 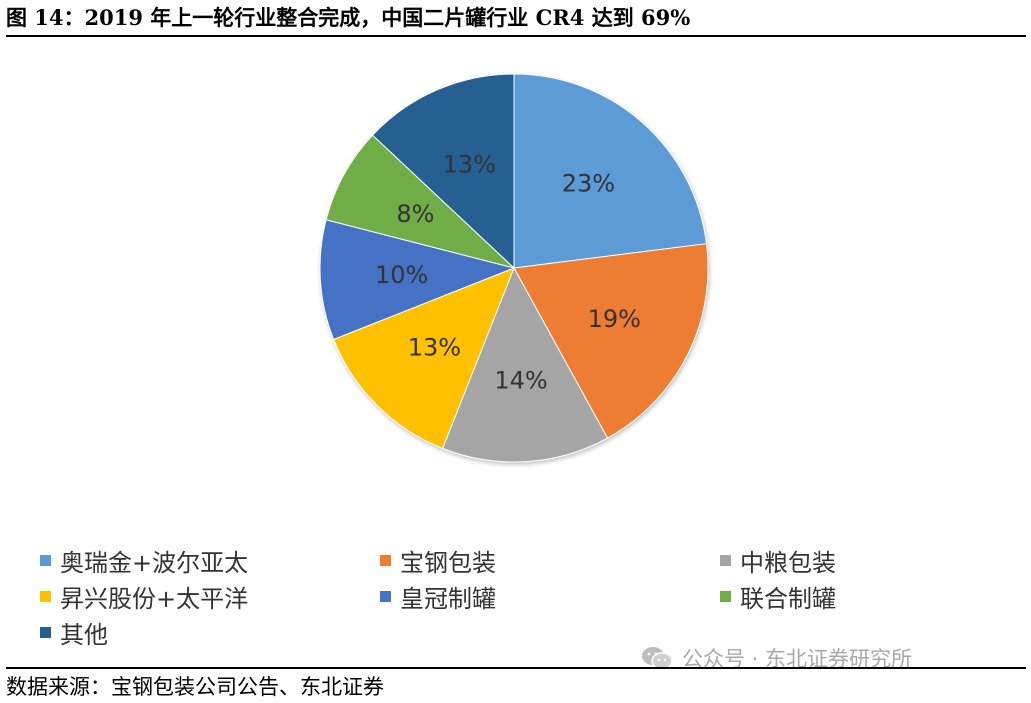 I want to click on legend-item: 昇兴股份+太平洋, so click(x=144, y=597).